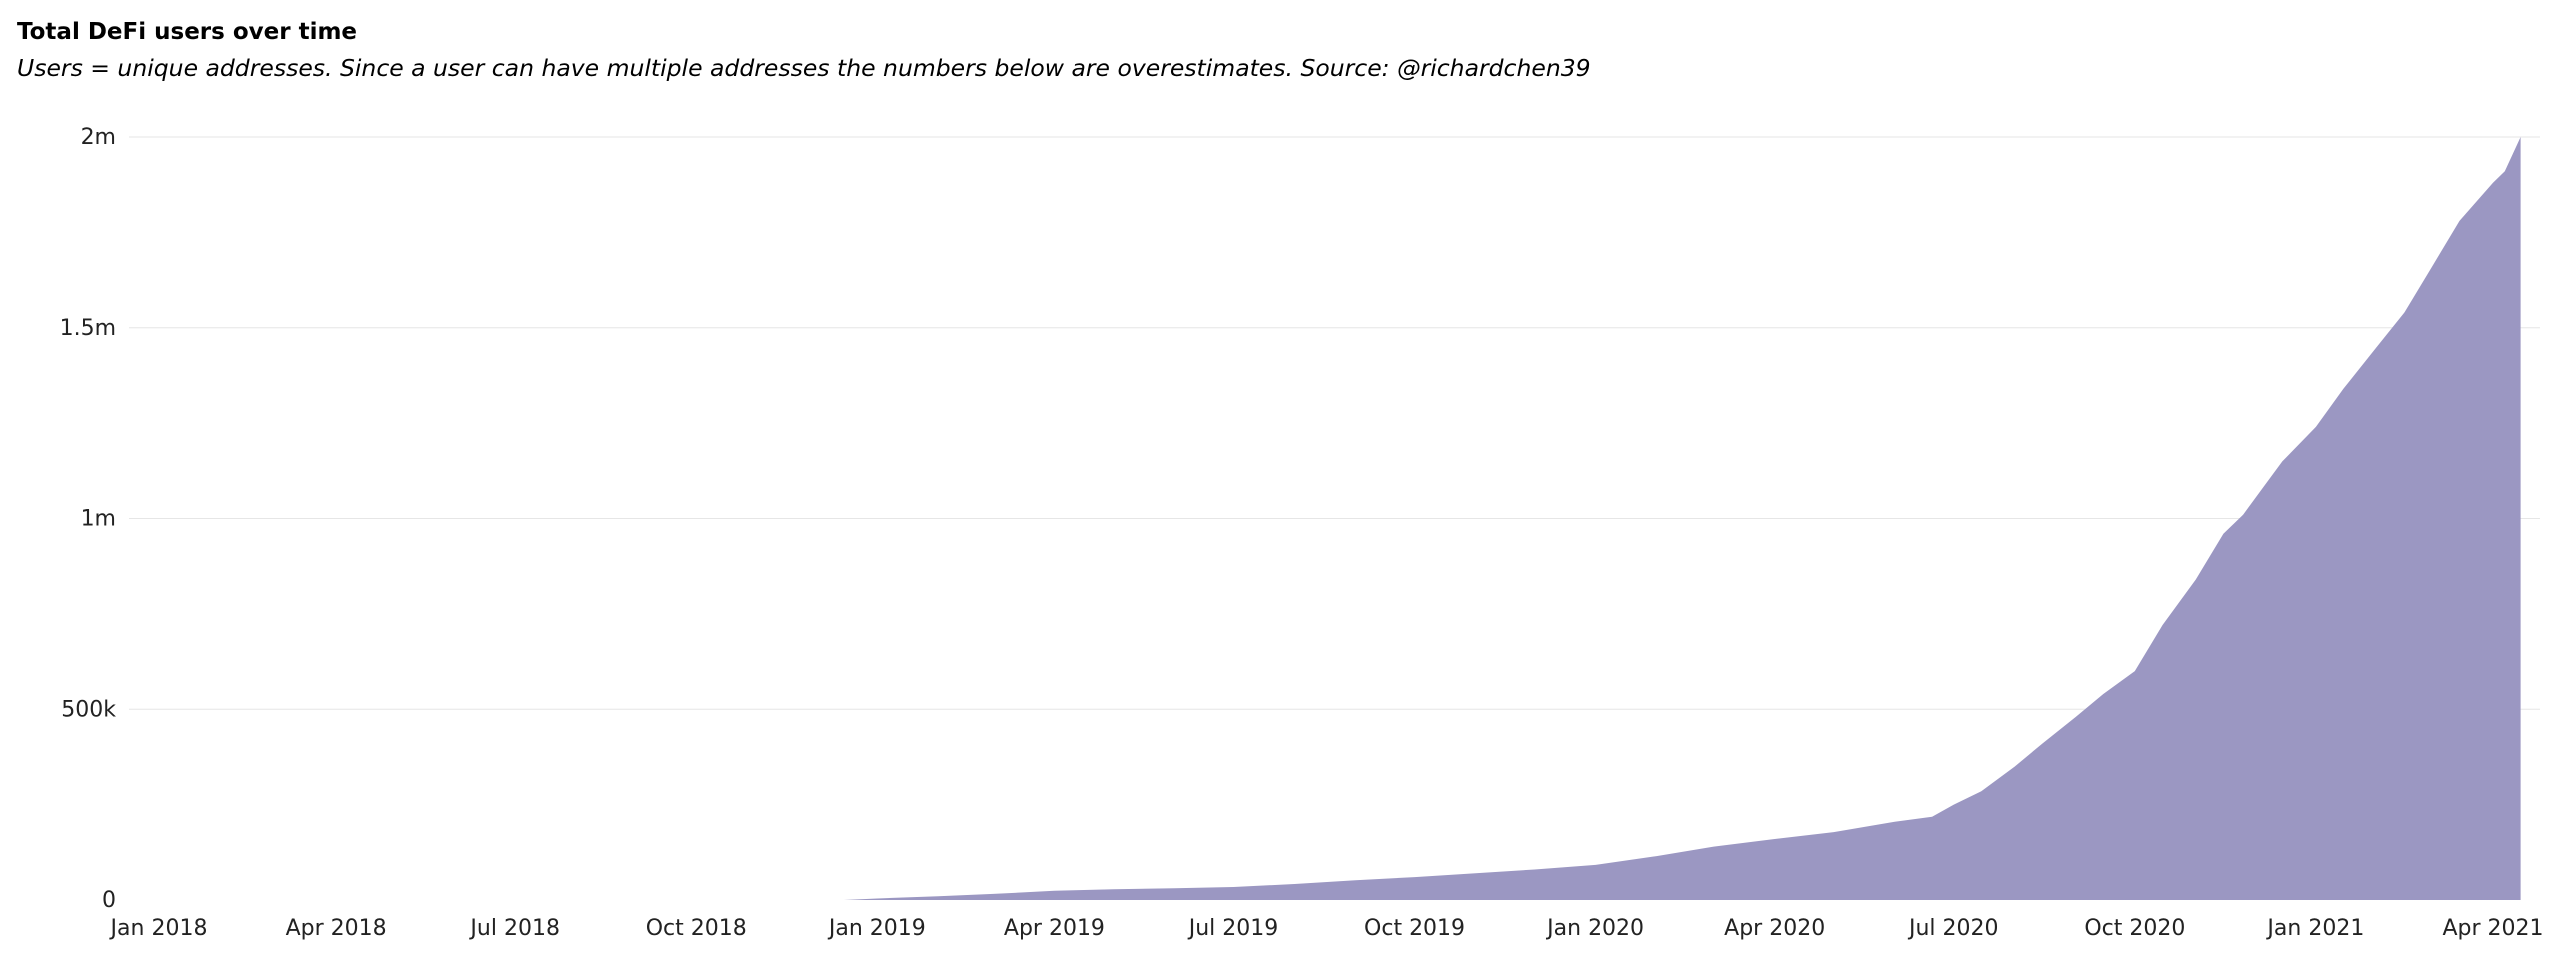 The height and width of the screenshot is (975, 2560). I want to click on x-tick-label: Jan 2021, so click(2314, 928).